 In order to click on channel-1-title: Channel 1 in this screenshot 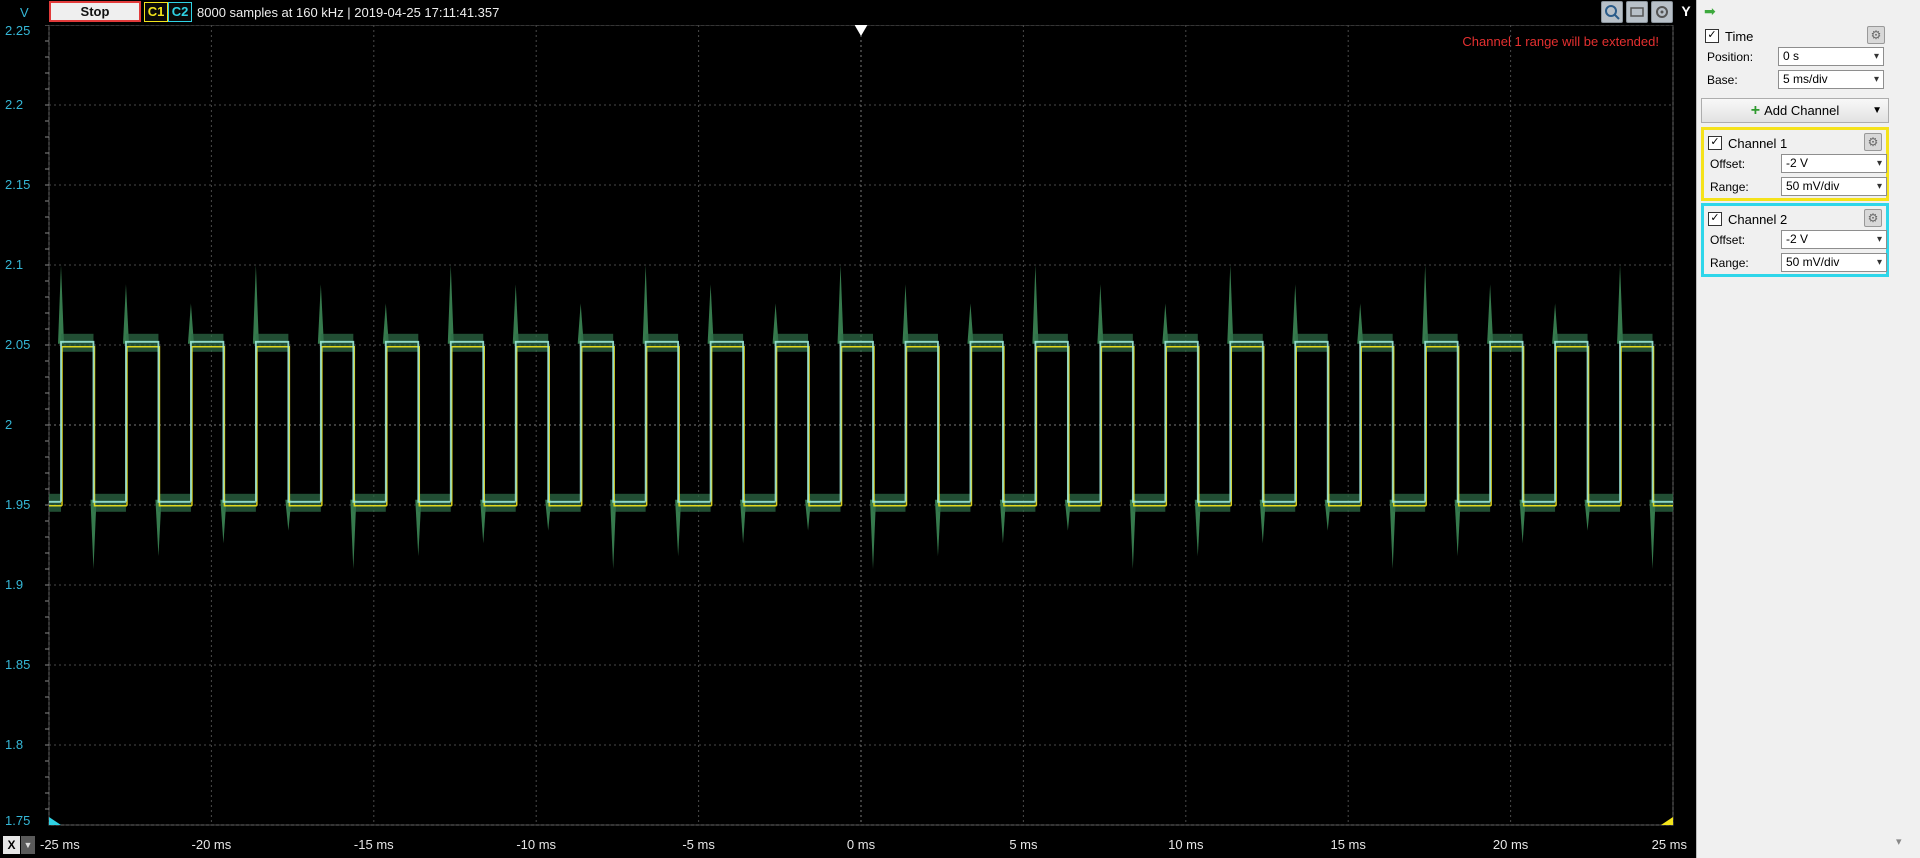, I will do `click(1758, 143)`.